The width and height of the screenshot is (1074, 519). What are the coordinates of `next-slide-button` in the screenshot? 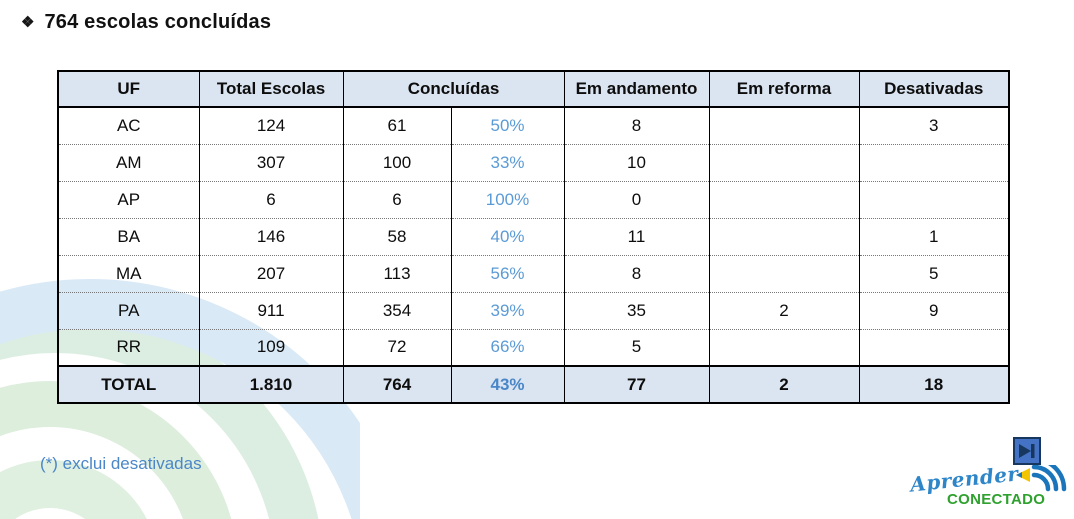 It's located at (1027, 451).